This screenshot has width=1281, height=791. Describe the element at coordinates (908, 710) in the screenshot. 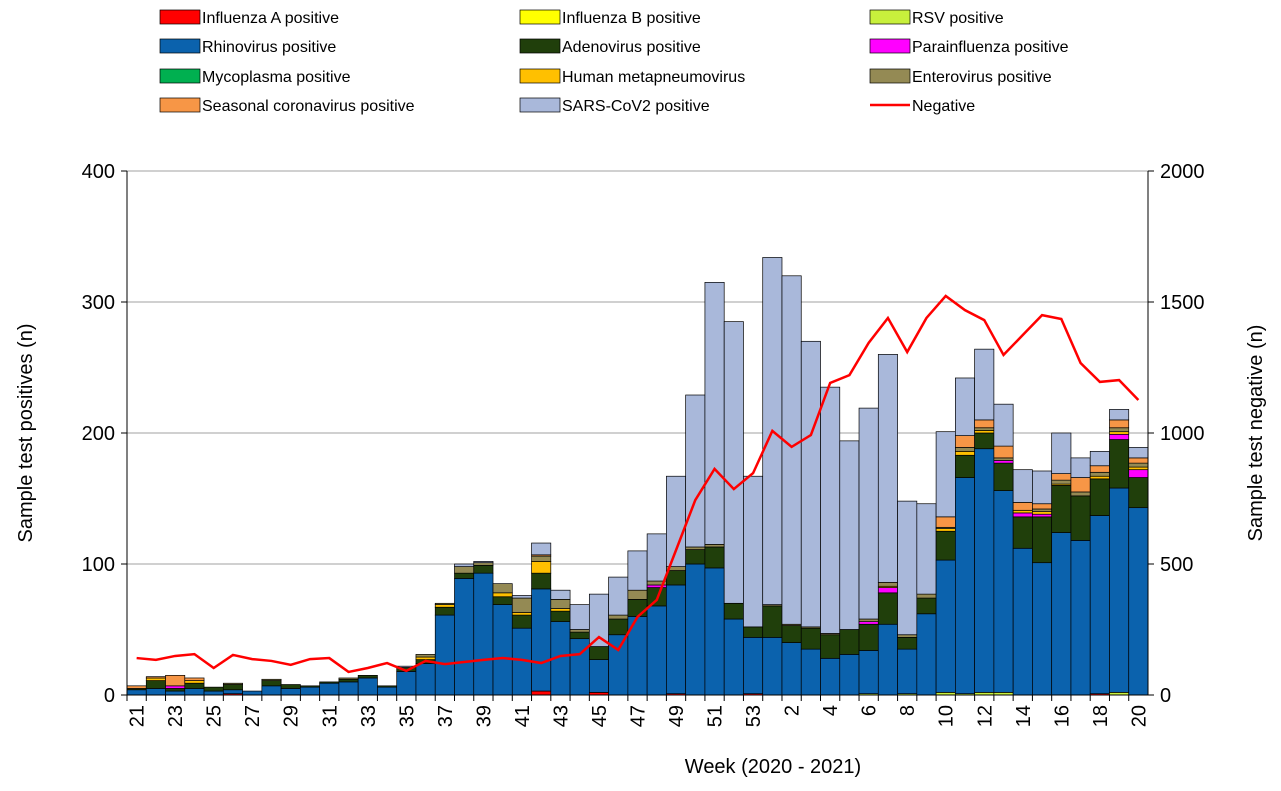

I see `x-tick-label: 8` at that location.